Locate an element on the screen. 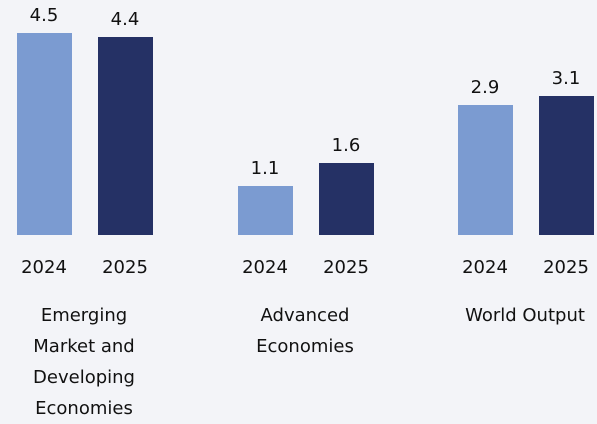 The image size is (597, 424). value-label: 3.1 is located at coordinates (566, 78).